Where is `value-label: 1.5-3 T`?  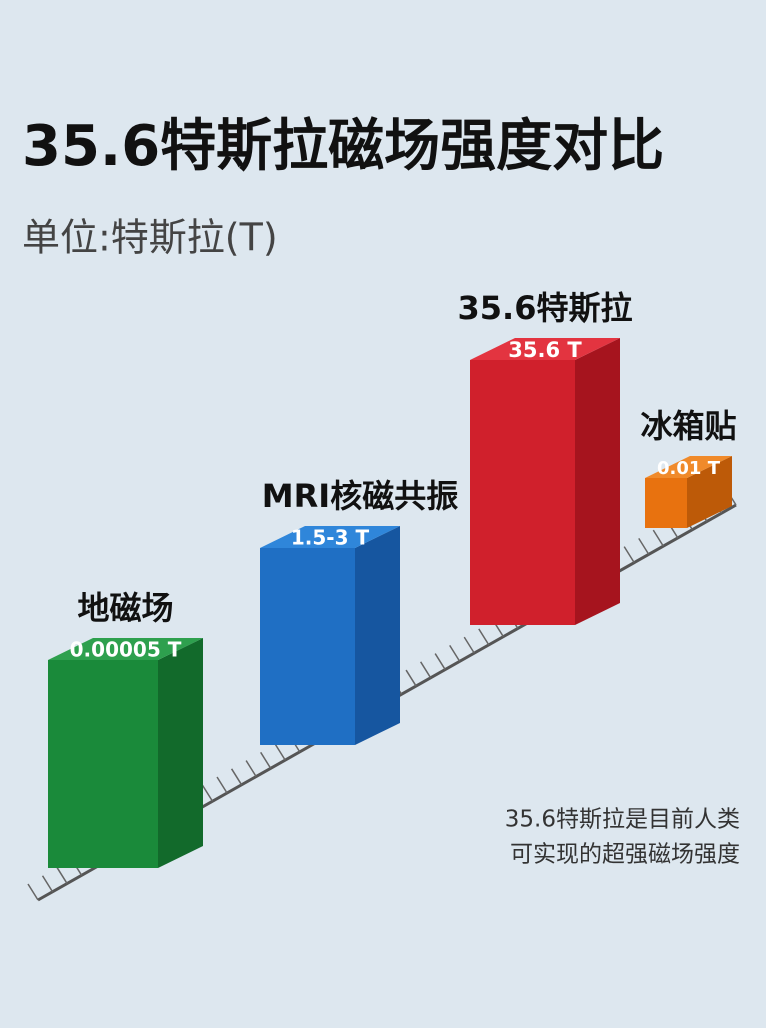 value-label: 1.5-3 T is located at coordinates (330, 538).